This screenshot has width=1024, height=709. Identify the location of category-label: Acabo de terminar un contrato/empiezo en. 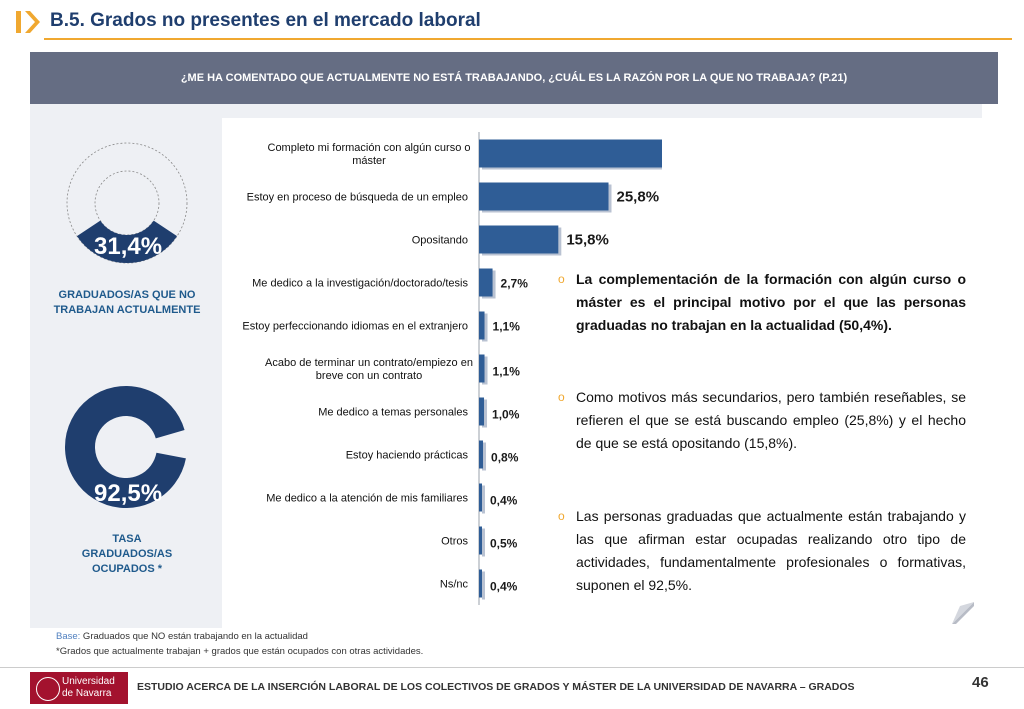
(369, 363).